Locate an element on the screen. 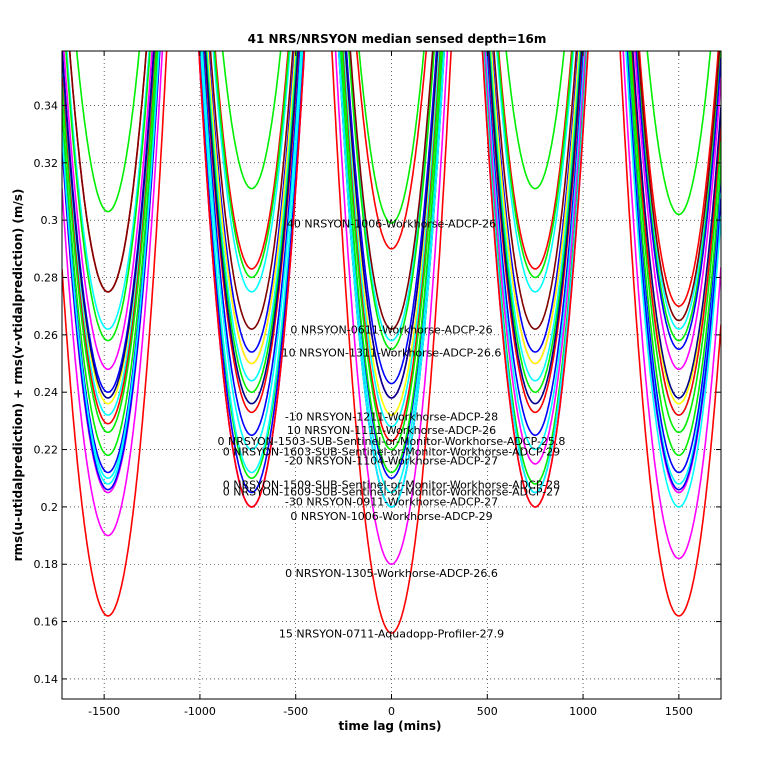  y-tick-label: 0.18 is located at coordinates (46, 564).